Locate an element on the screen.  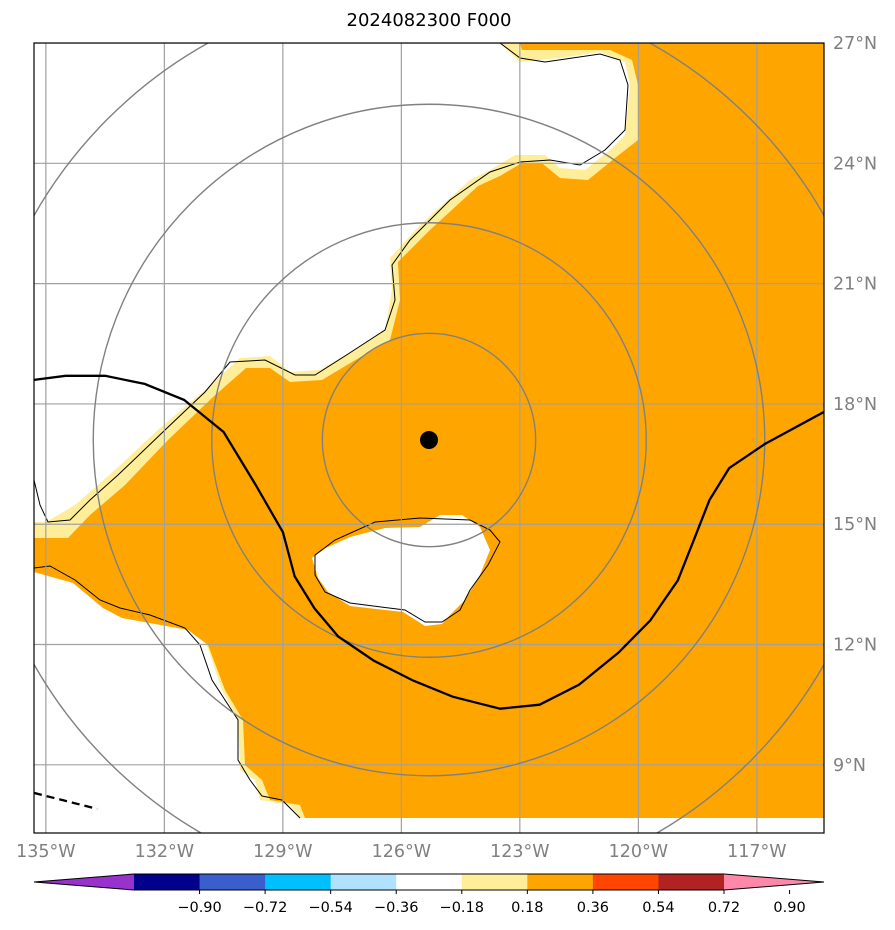
longitude-label: 132°W is located at coordinates (164, 852).